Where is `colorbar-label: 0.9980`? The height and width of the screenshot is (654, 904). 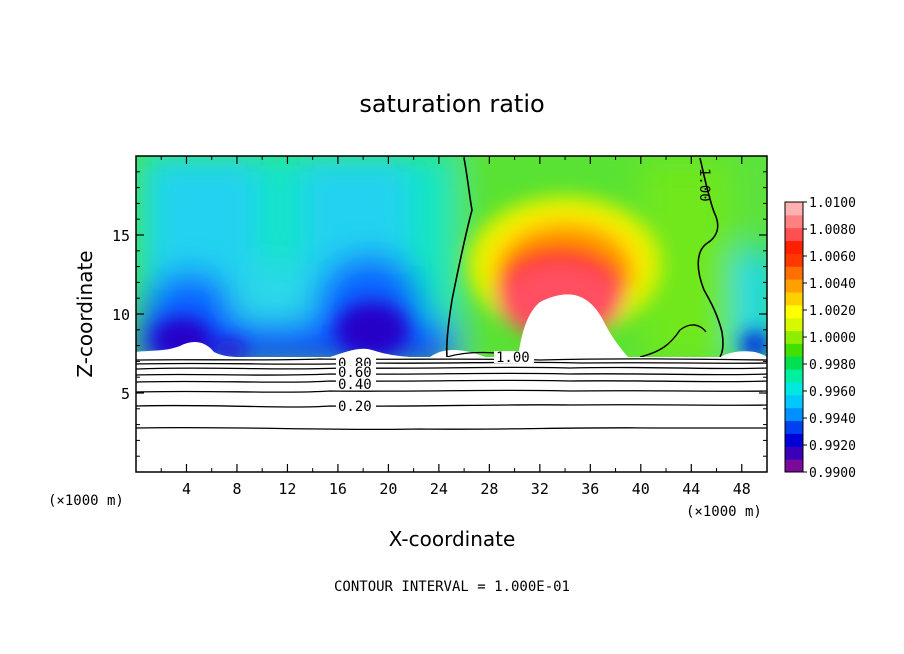
colorbar-label: 0.9980 is located at coordinates (832, 365).